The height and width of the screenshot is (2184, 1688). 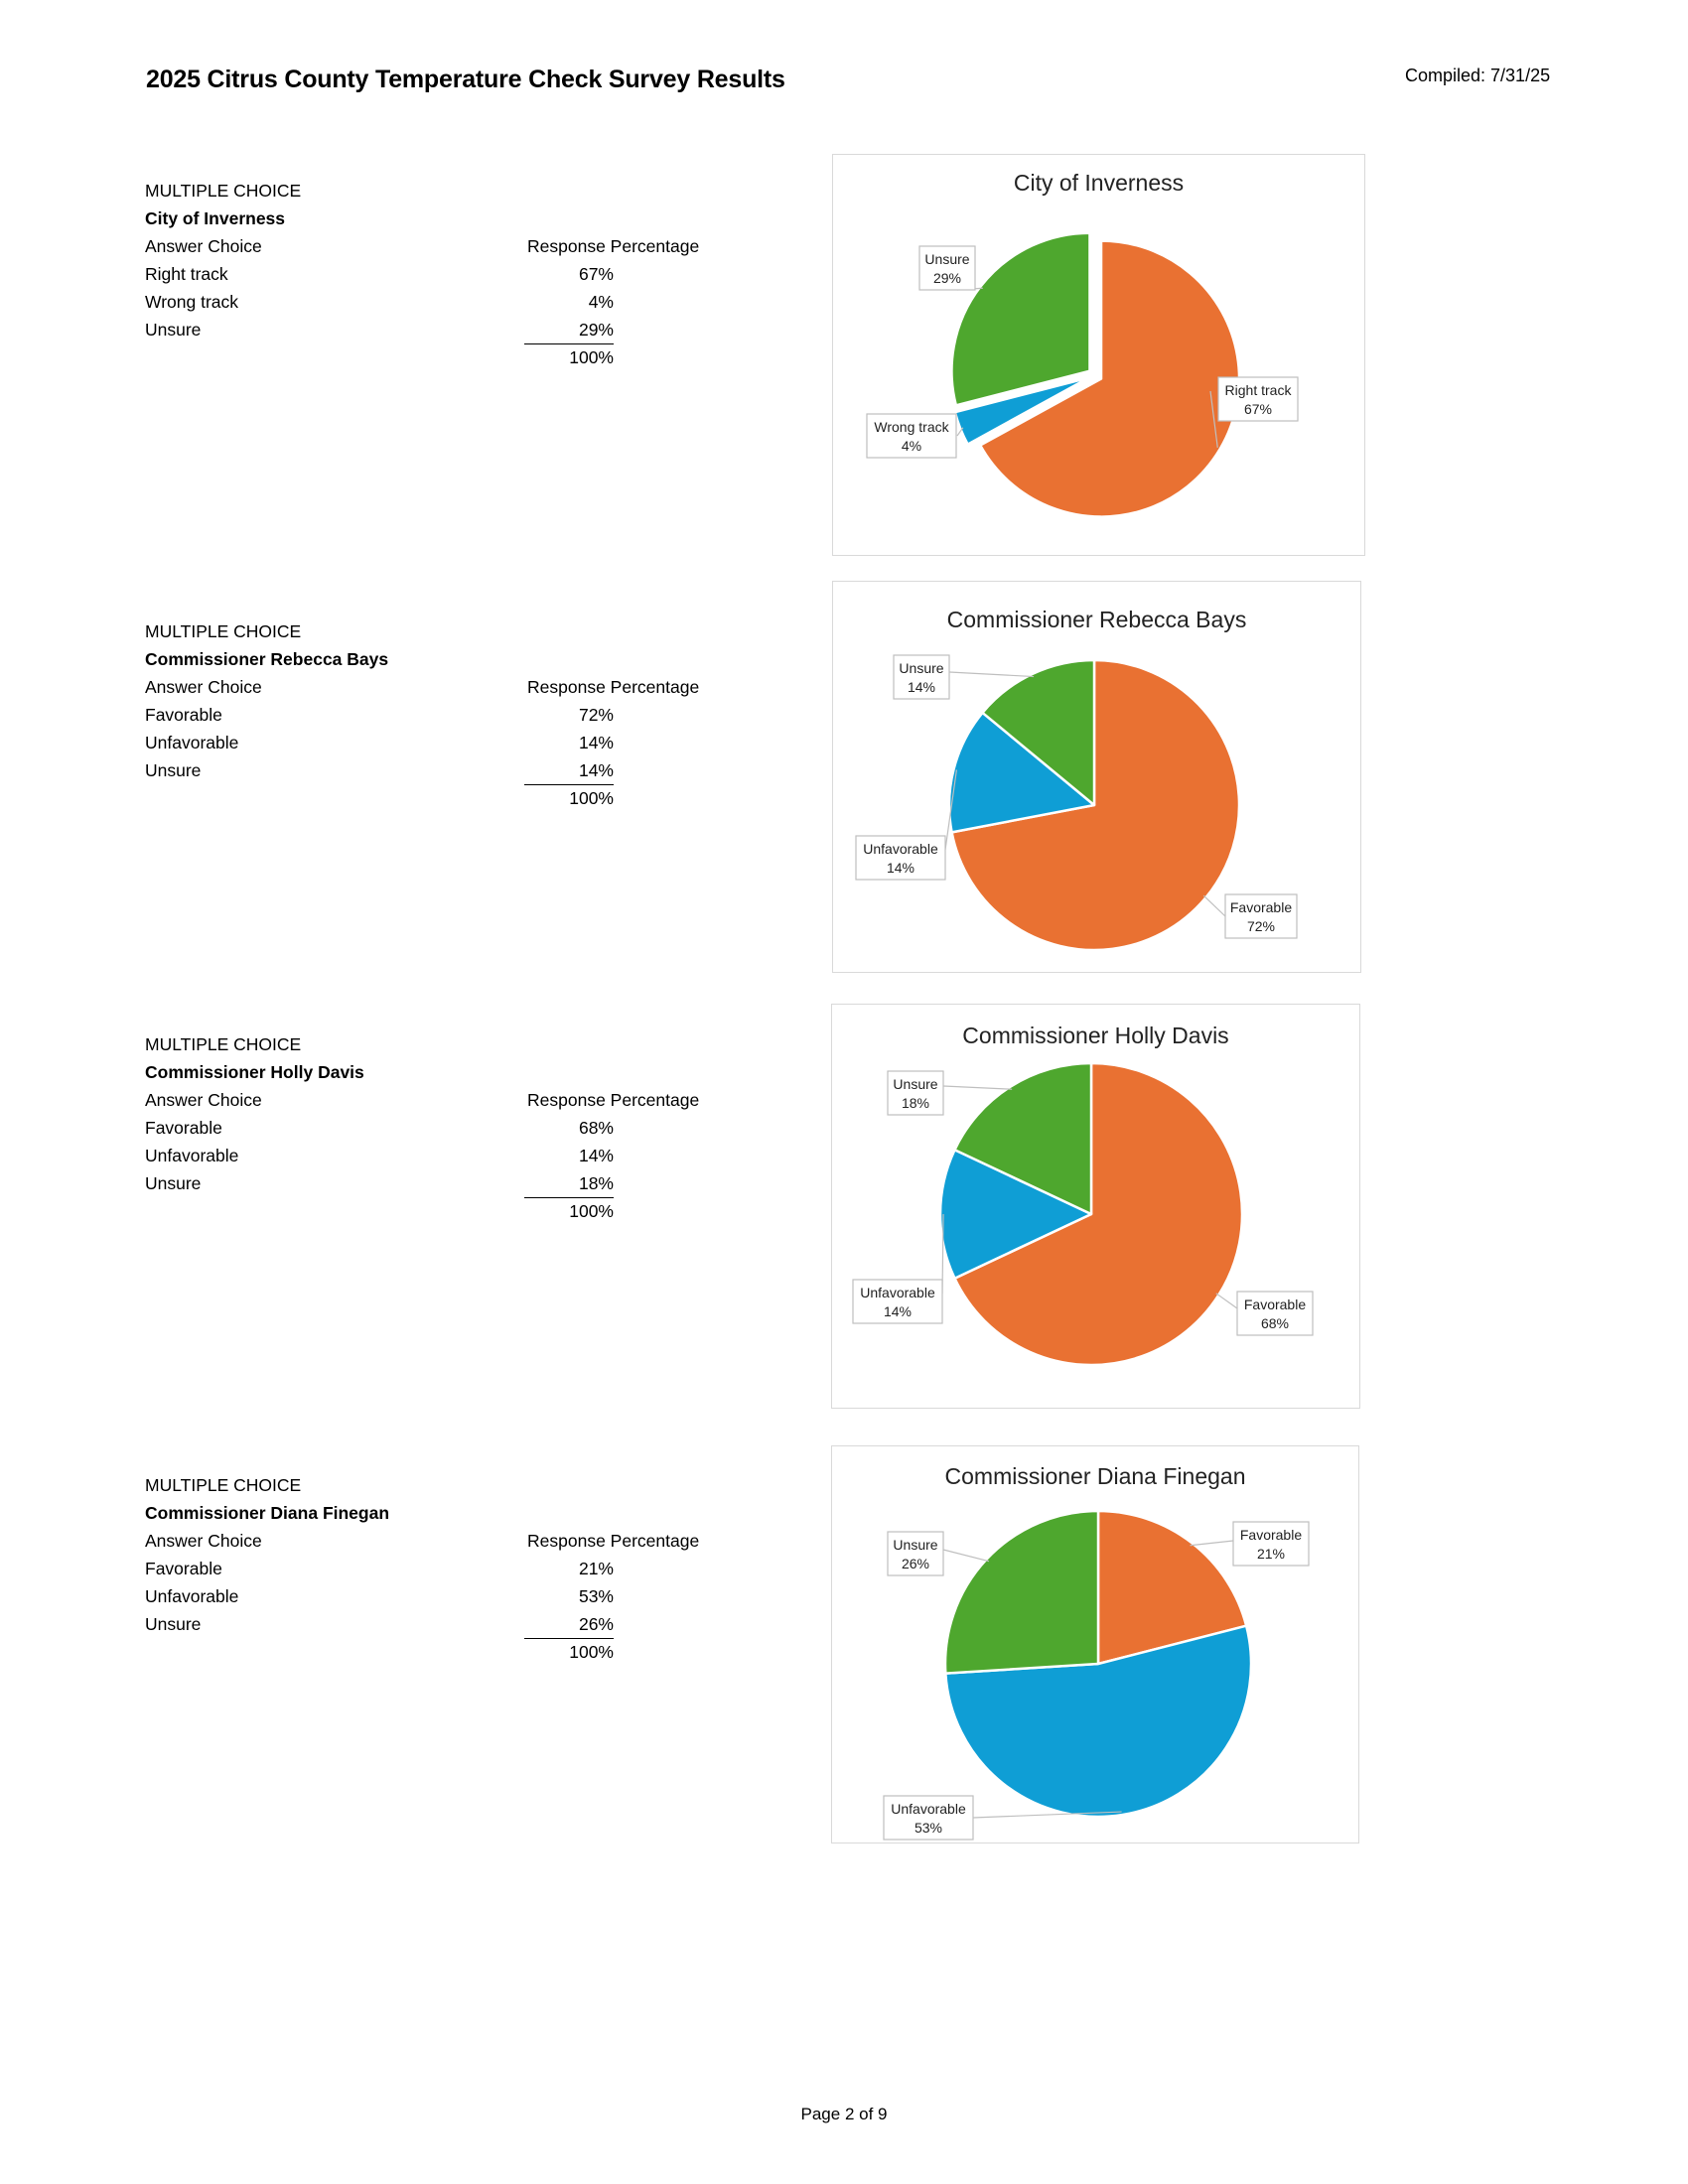 I want to click on table-row: Right track 67%, so click(x=433, y=274).